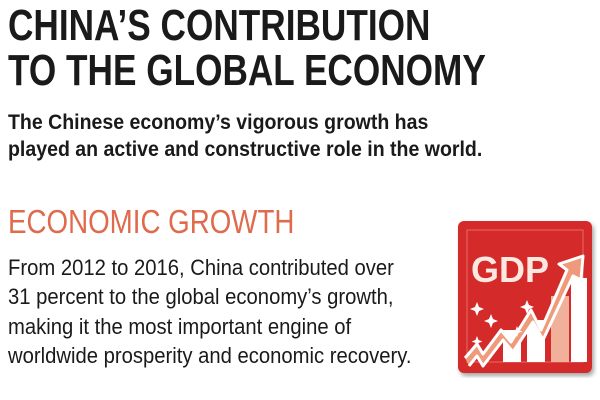 This screenshot has width=600, height=400. Describe the element at coordinates (510, 269) in the screenshot. I see `gdp-label: GDP` at that location.